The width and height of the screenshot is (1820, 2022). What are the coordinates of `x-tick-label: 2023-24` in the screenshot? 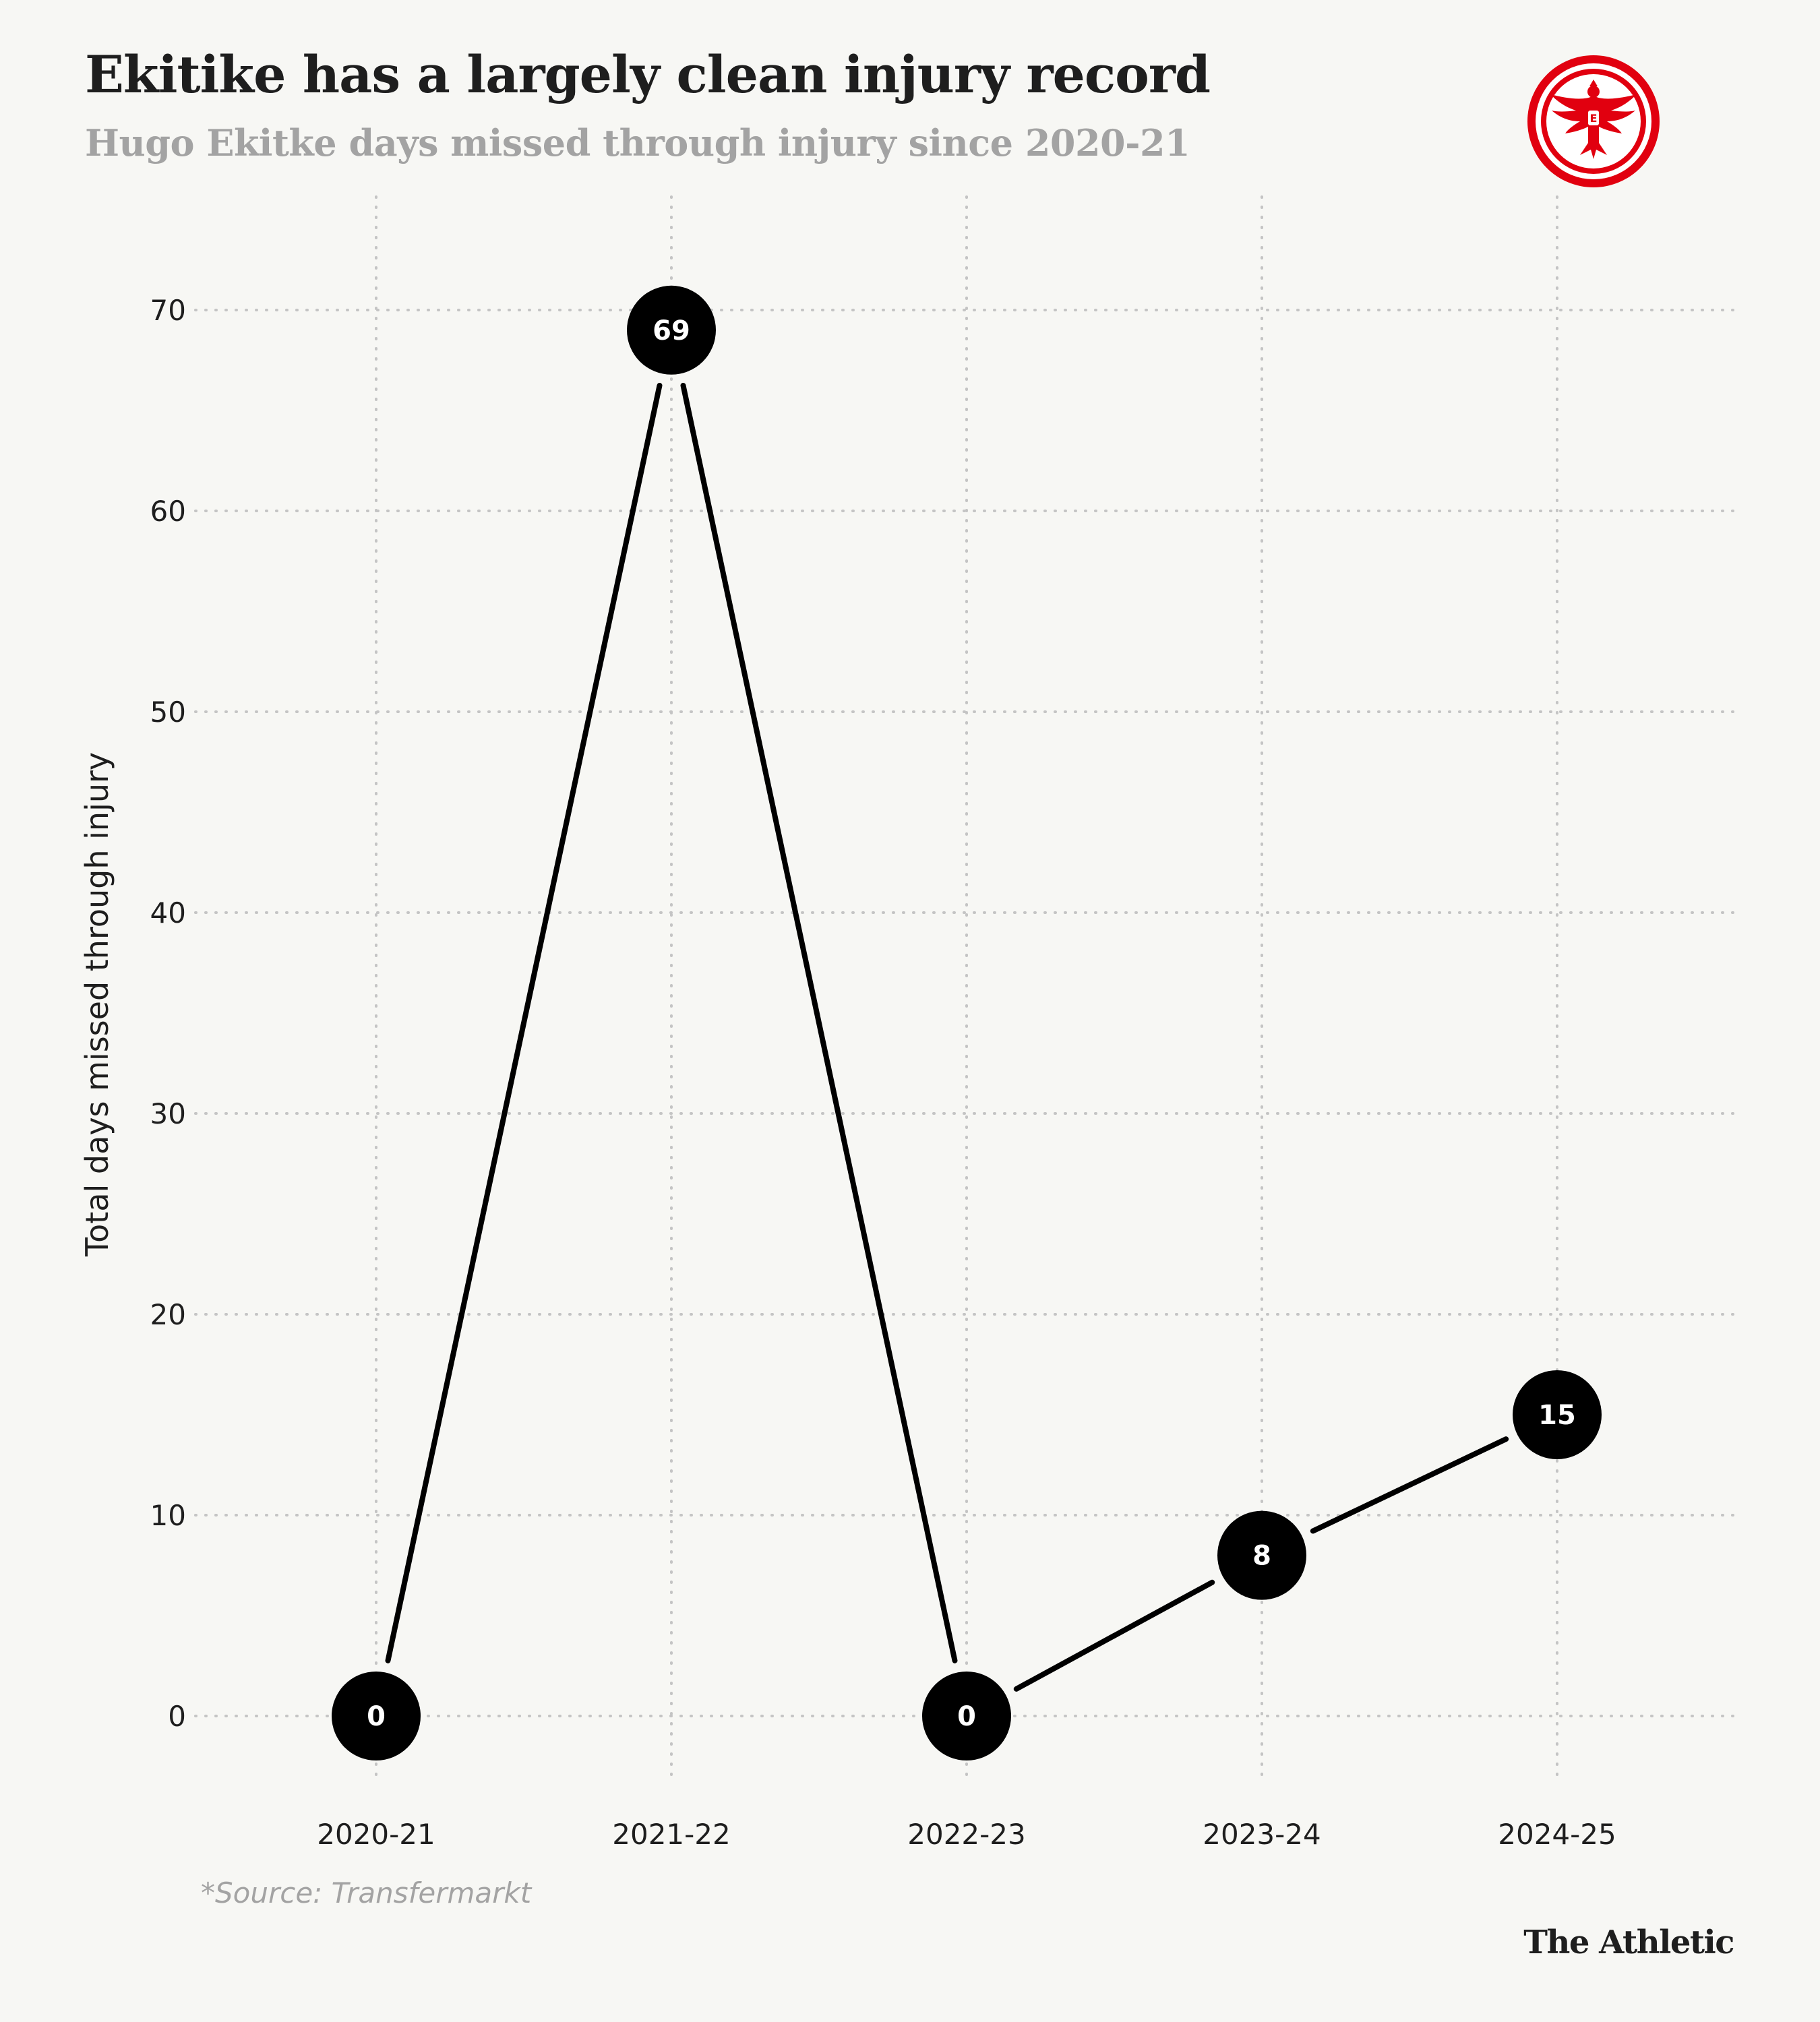 It's located at (1262, 1835).